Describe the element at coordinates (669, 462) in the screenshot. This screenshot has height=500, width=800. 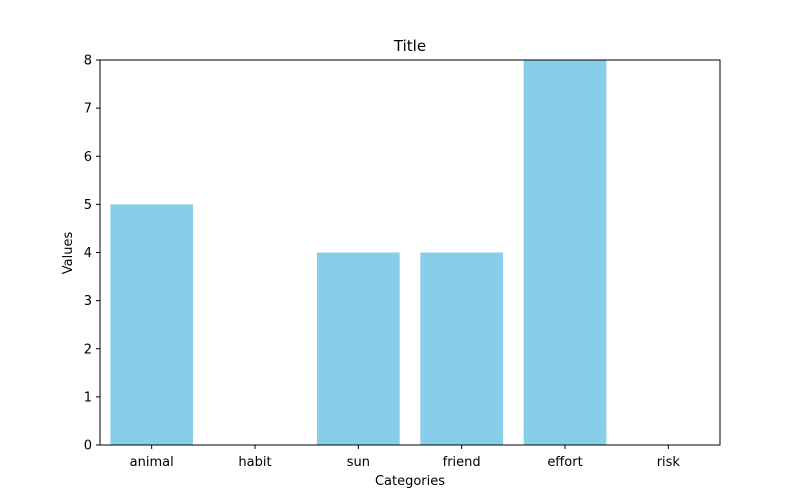
I see `x-tick-label: risk` at that location.